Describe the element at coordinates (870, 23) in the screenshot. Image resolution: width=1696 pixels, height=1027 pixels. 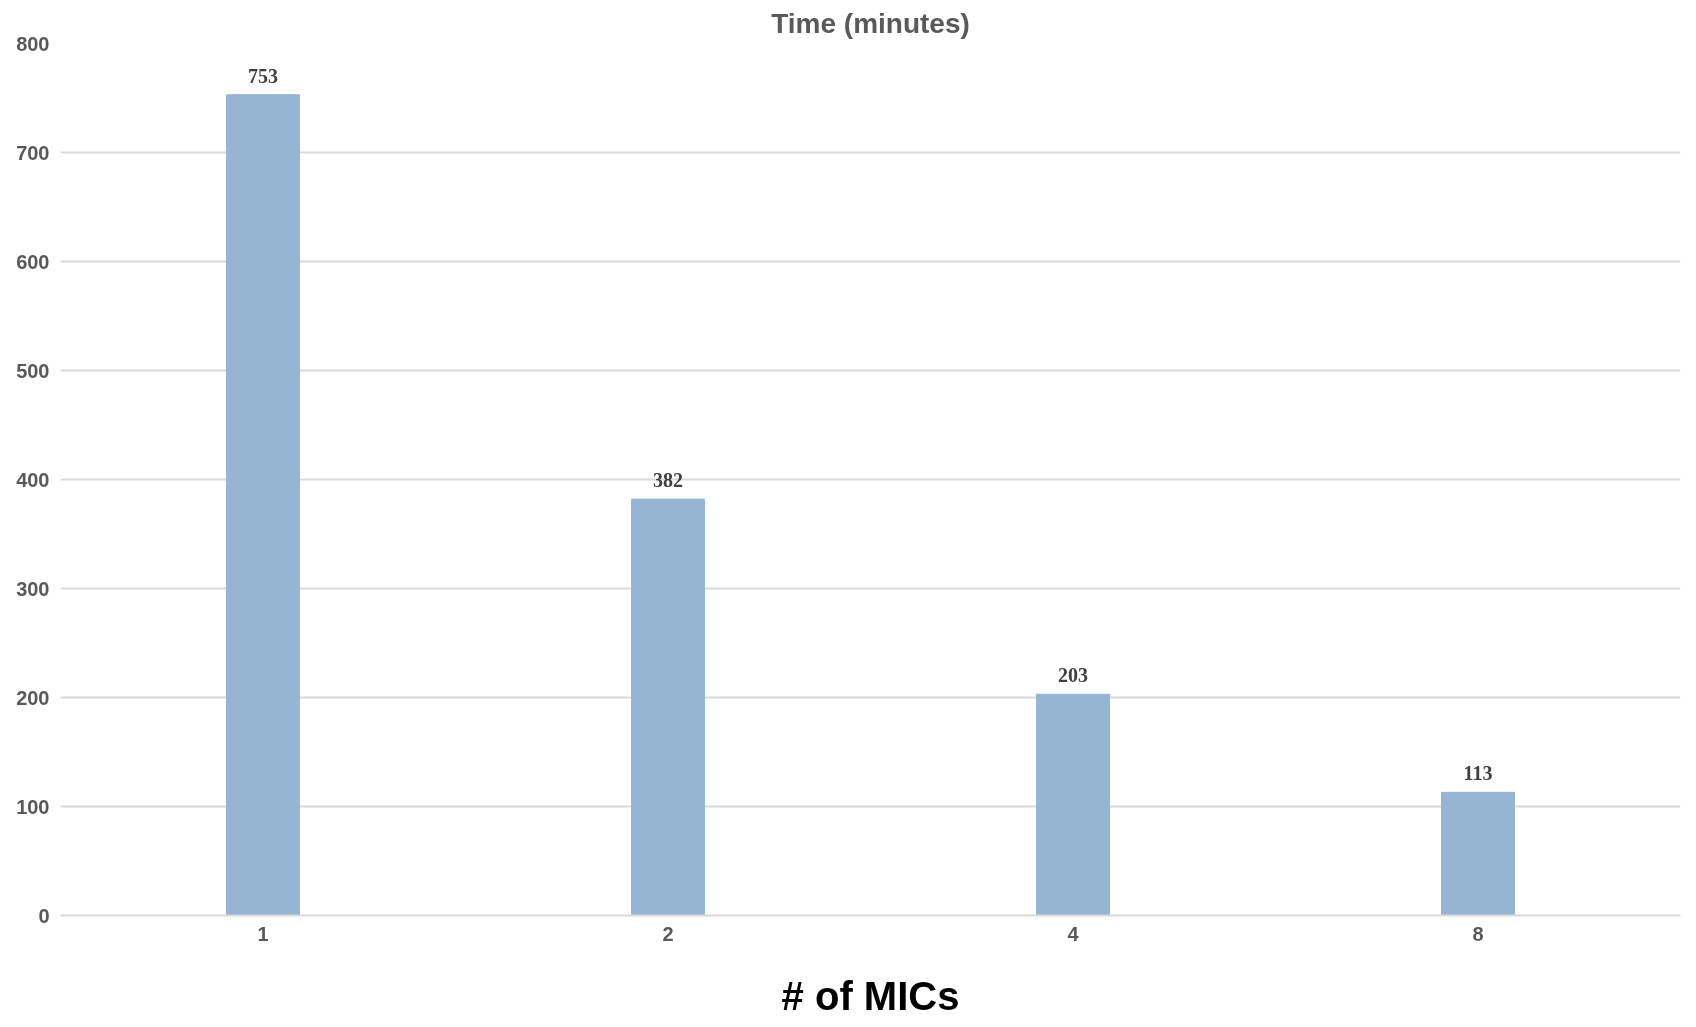
I see `chart-title: Time (minutes)` at that location.